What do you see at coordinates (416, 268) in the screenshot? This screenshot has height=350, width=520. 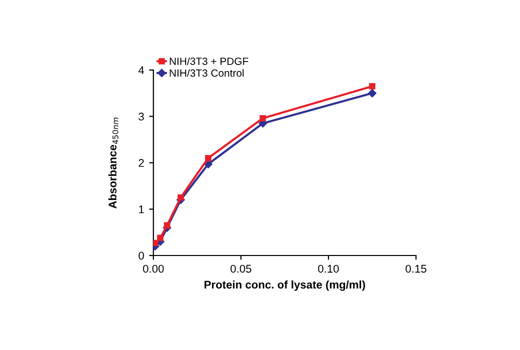 I see `x-tick-label: 0.15` at bounding box center [416, 268].